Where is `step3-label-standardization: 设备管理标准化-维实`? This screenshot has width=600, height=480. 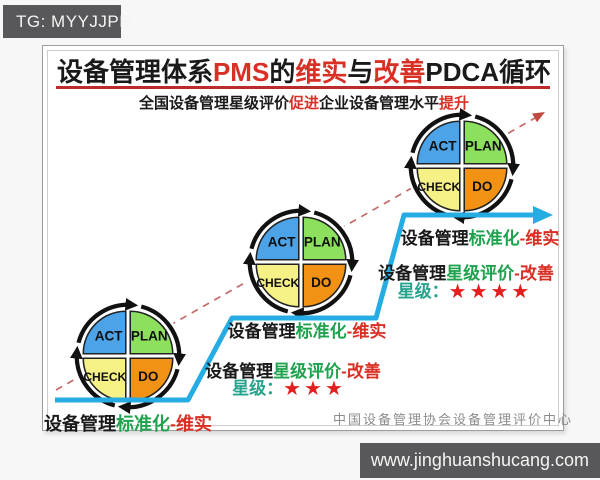
step3-label-standardization: 设备管理标准化-维实 is located at coordinates (480, 236).